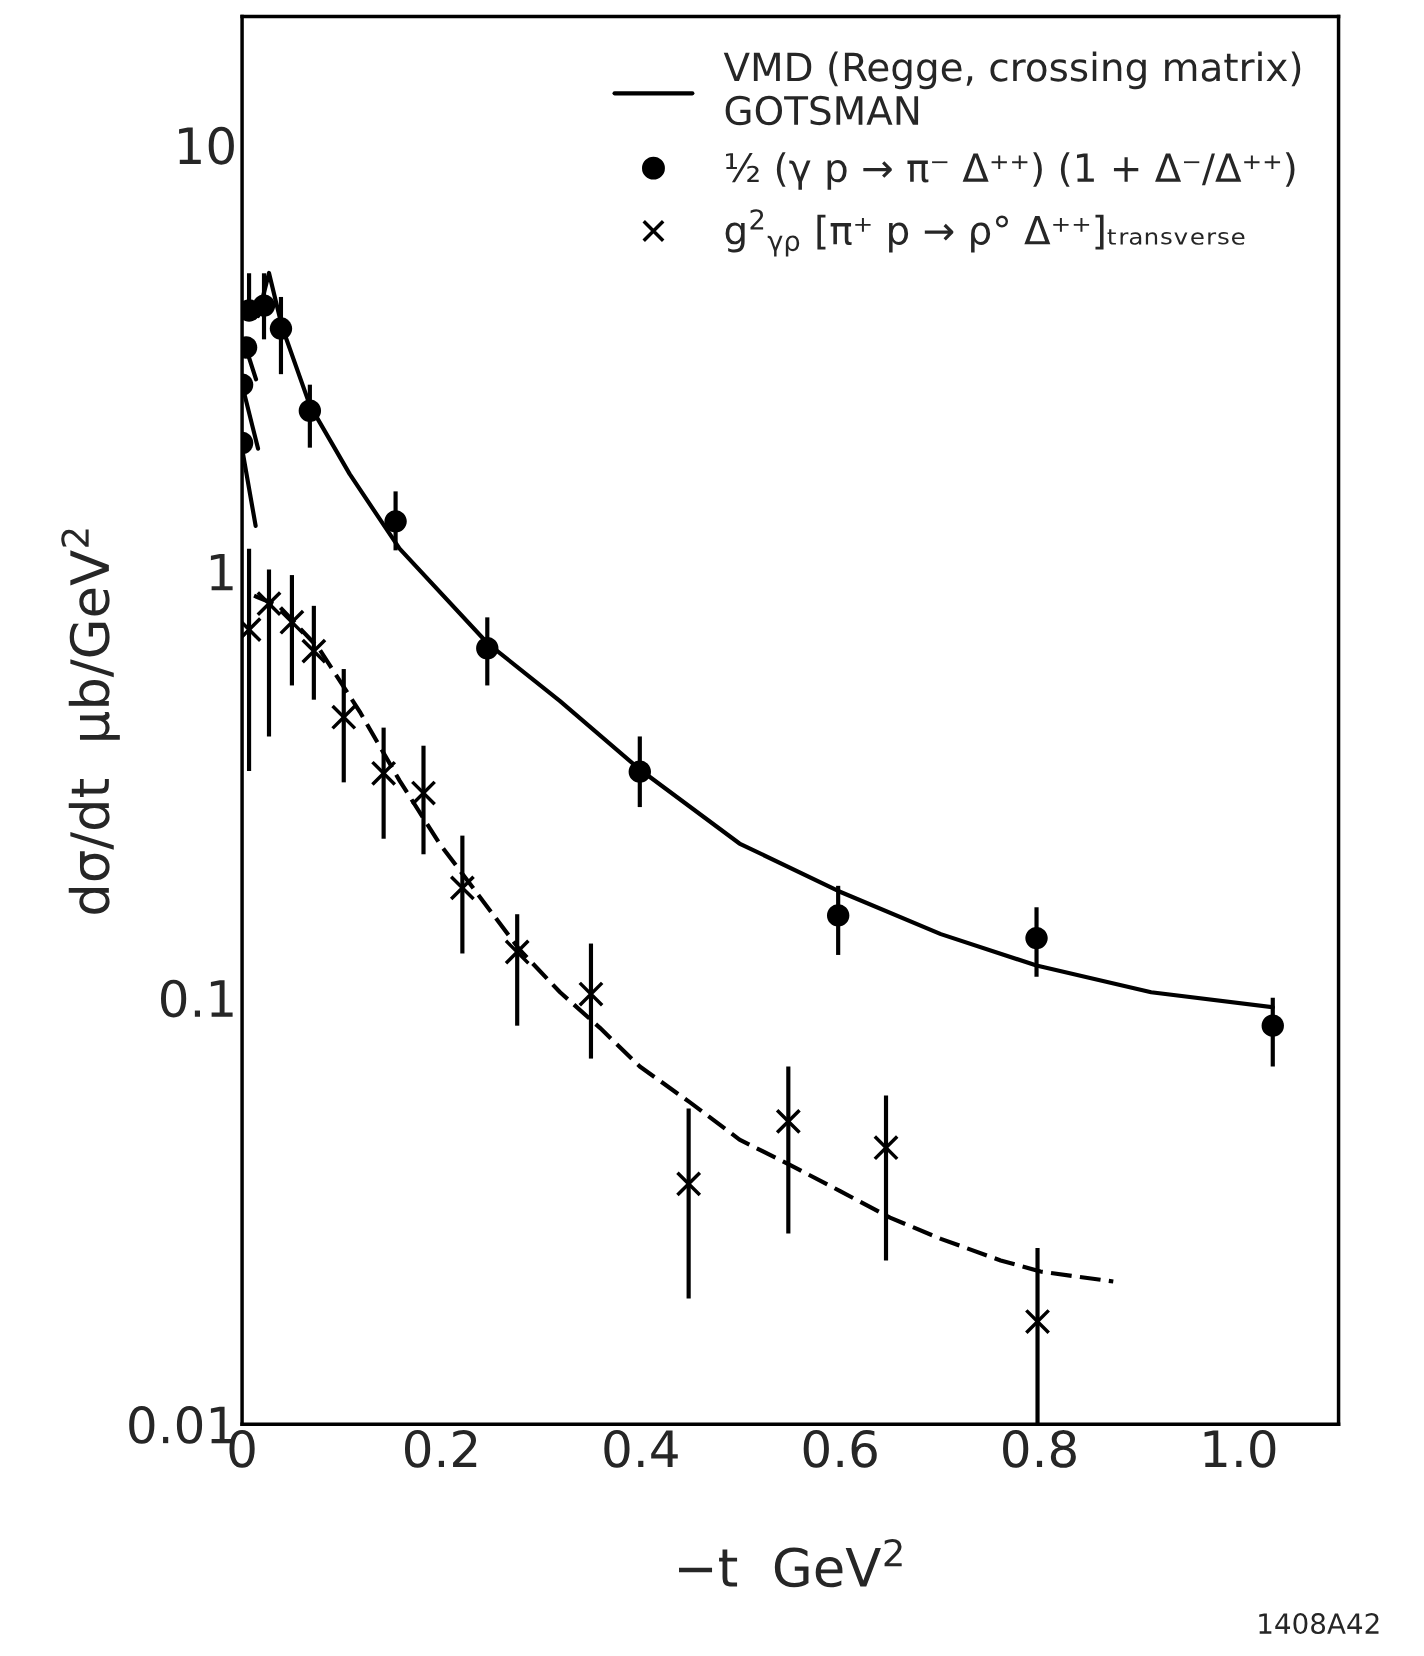 The image size is (1424, 1656). I want to click on y-tick-label: 1, so click(221, 572).